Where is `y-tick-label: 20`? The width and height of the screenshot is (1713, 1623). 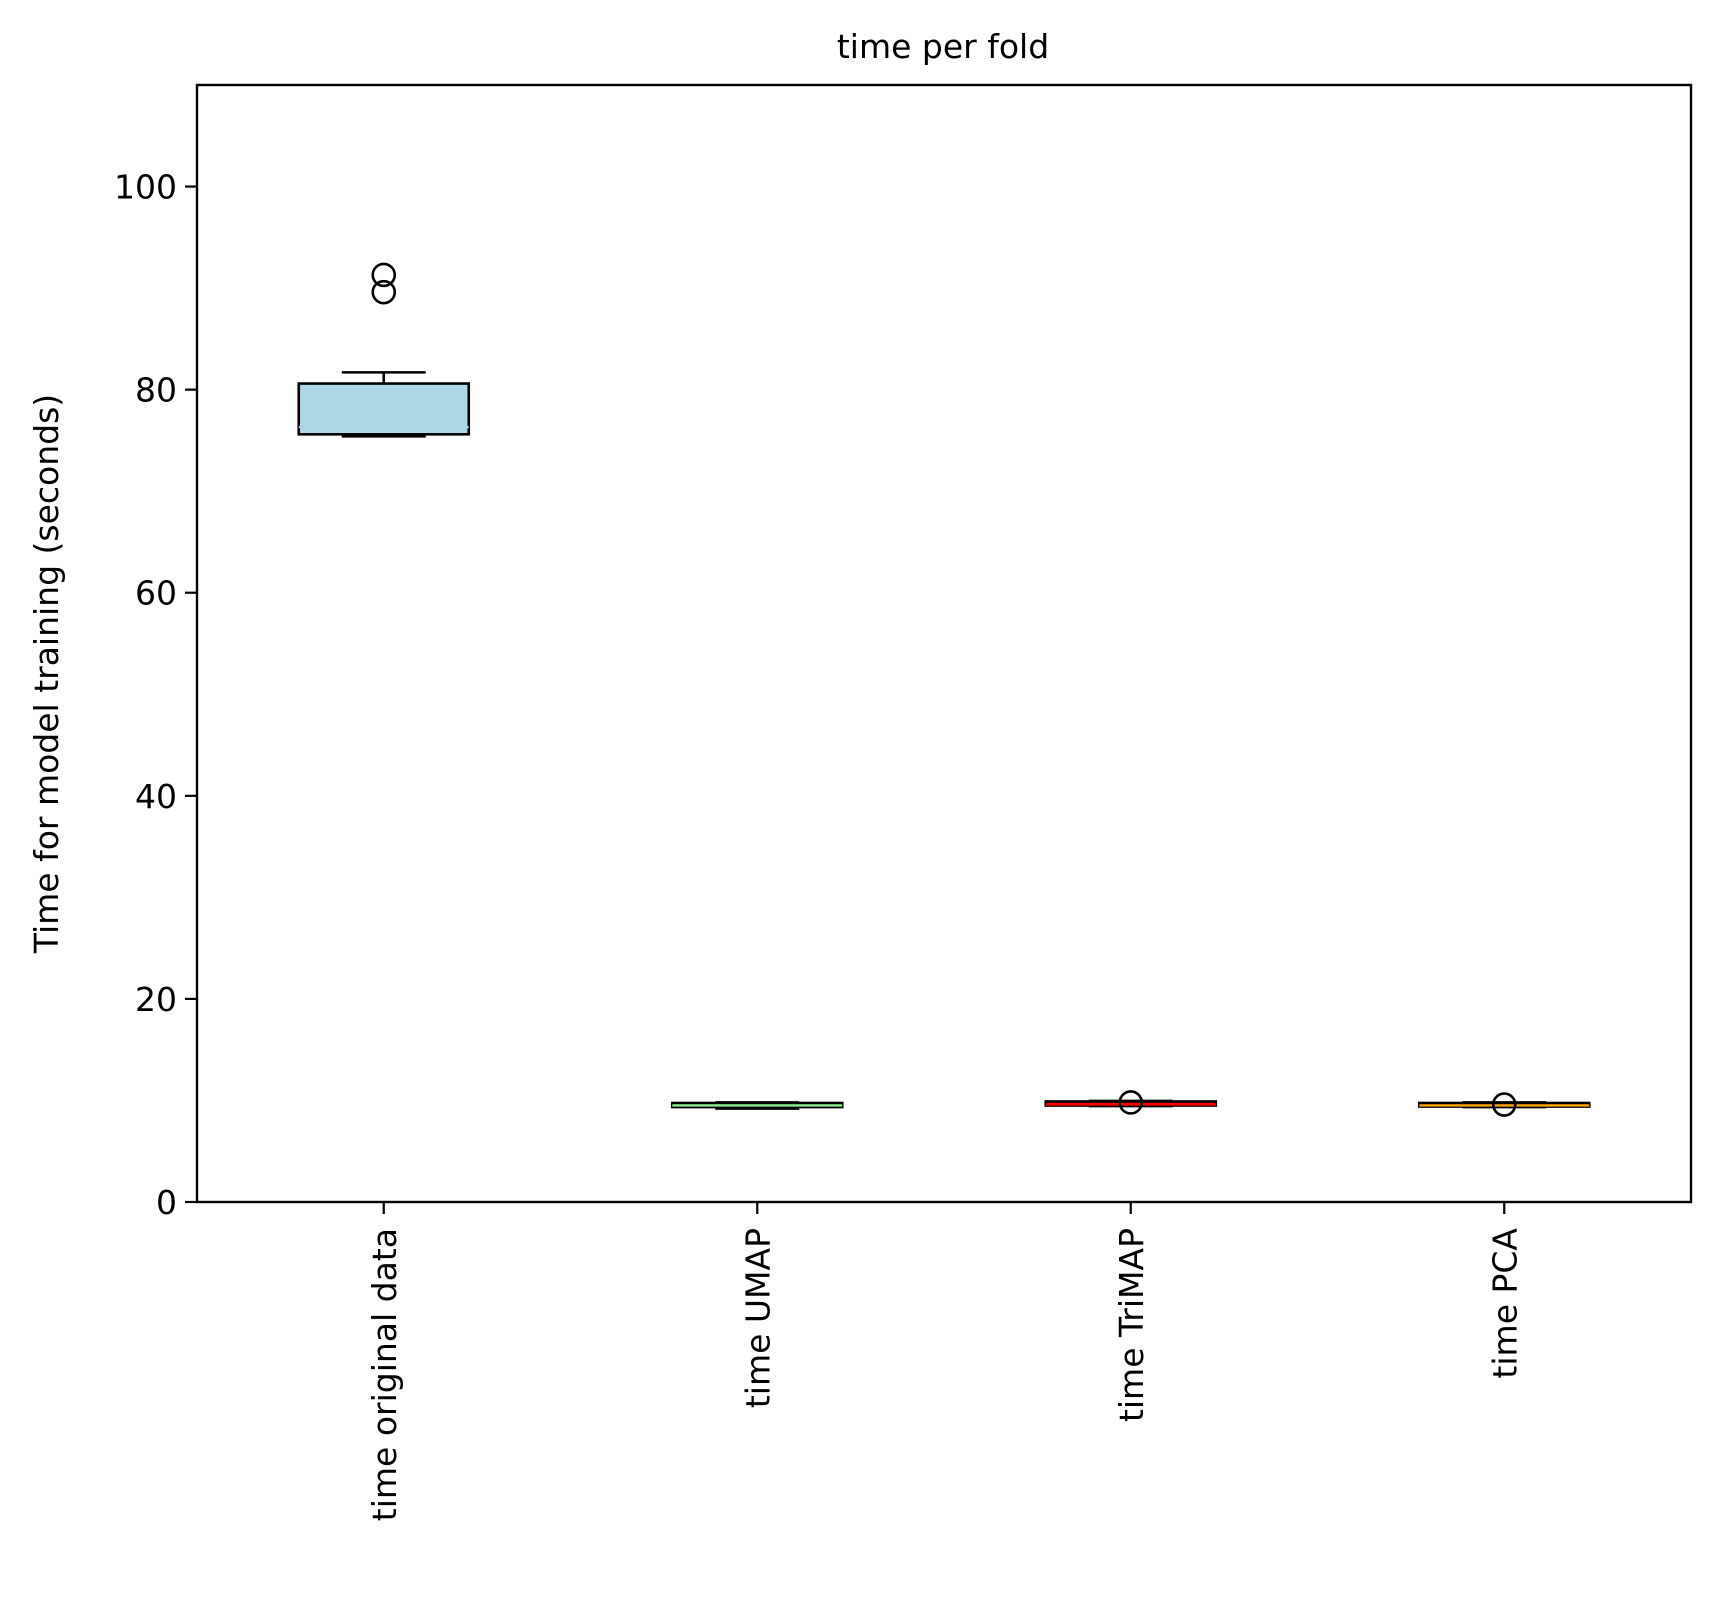
y-tick-label: 20 is located at coordinates (156, 999).